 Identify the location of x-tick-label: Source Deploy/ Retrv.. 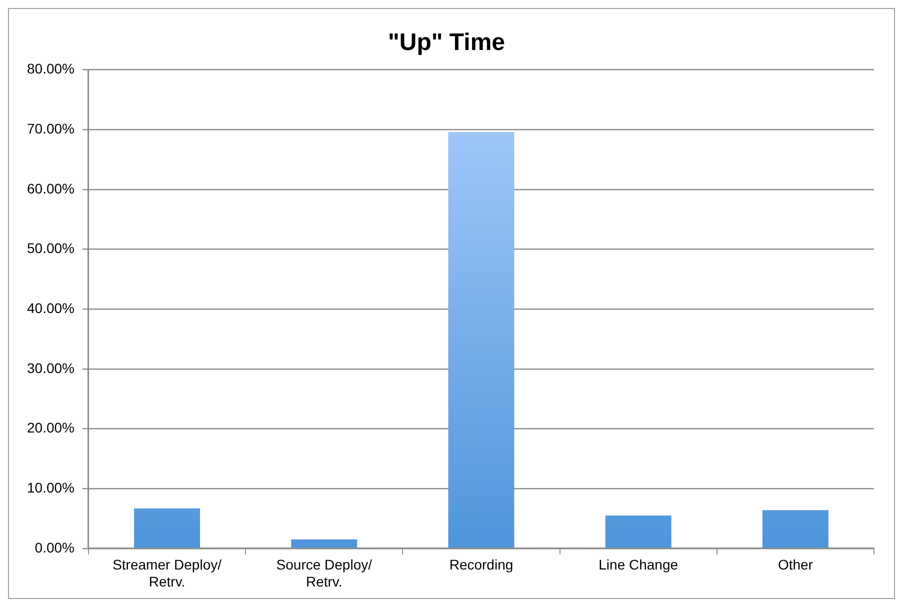
(324, 573).